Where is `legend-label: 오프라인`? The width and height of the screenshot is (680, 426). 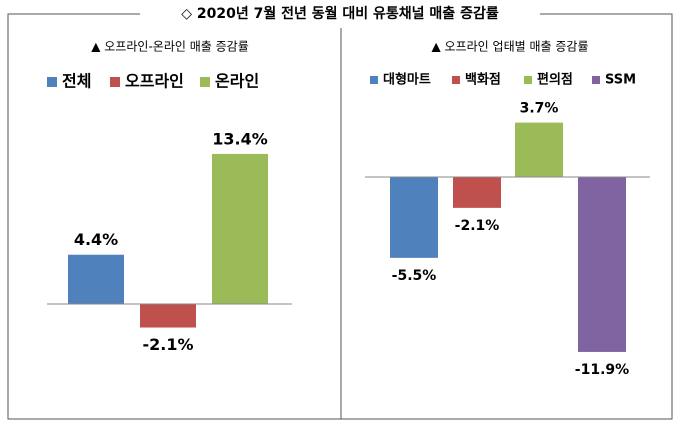
legend-label: 오프라인 is located at coordinates (154, 81).